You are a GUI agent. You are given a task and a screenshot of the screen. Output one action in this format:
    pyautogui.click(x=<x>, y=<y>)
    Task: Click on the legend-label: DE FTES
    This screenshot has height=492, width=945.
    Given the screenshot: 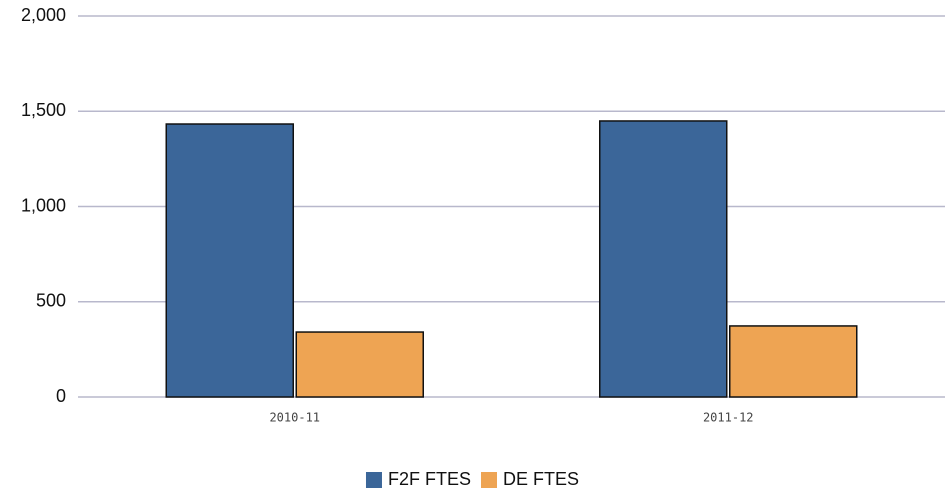 What is the action you would take?
    pyautogui.click(x=541, y=479)
    